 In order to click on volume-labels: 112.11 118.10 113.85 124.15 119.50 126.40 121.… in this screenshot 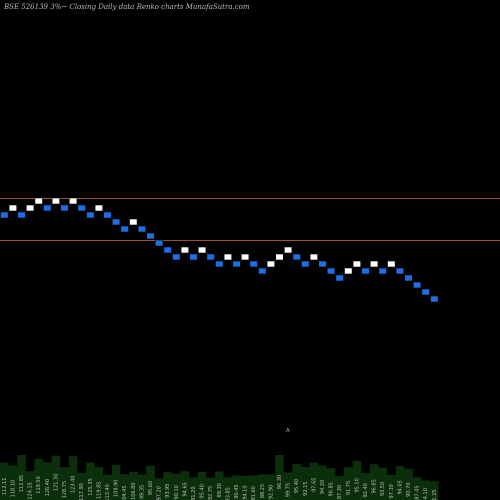, I will do `click(220, 487)`.